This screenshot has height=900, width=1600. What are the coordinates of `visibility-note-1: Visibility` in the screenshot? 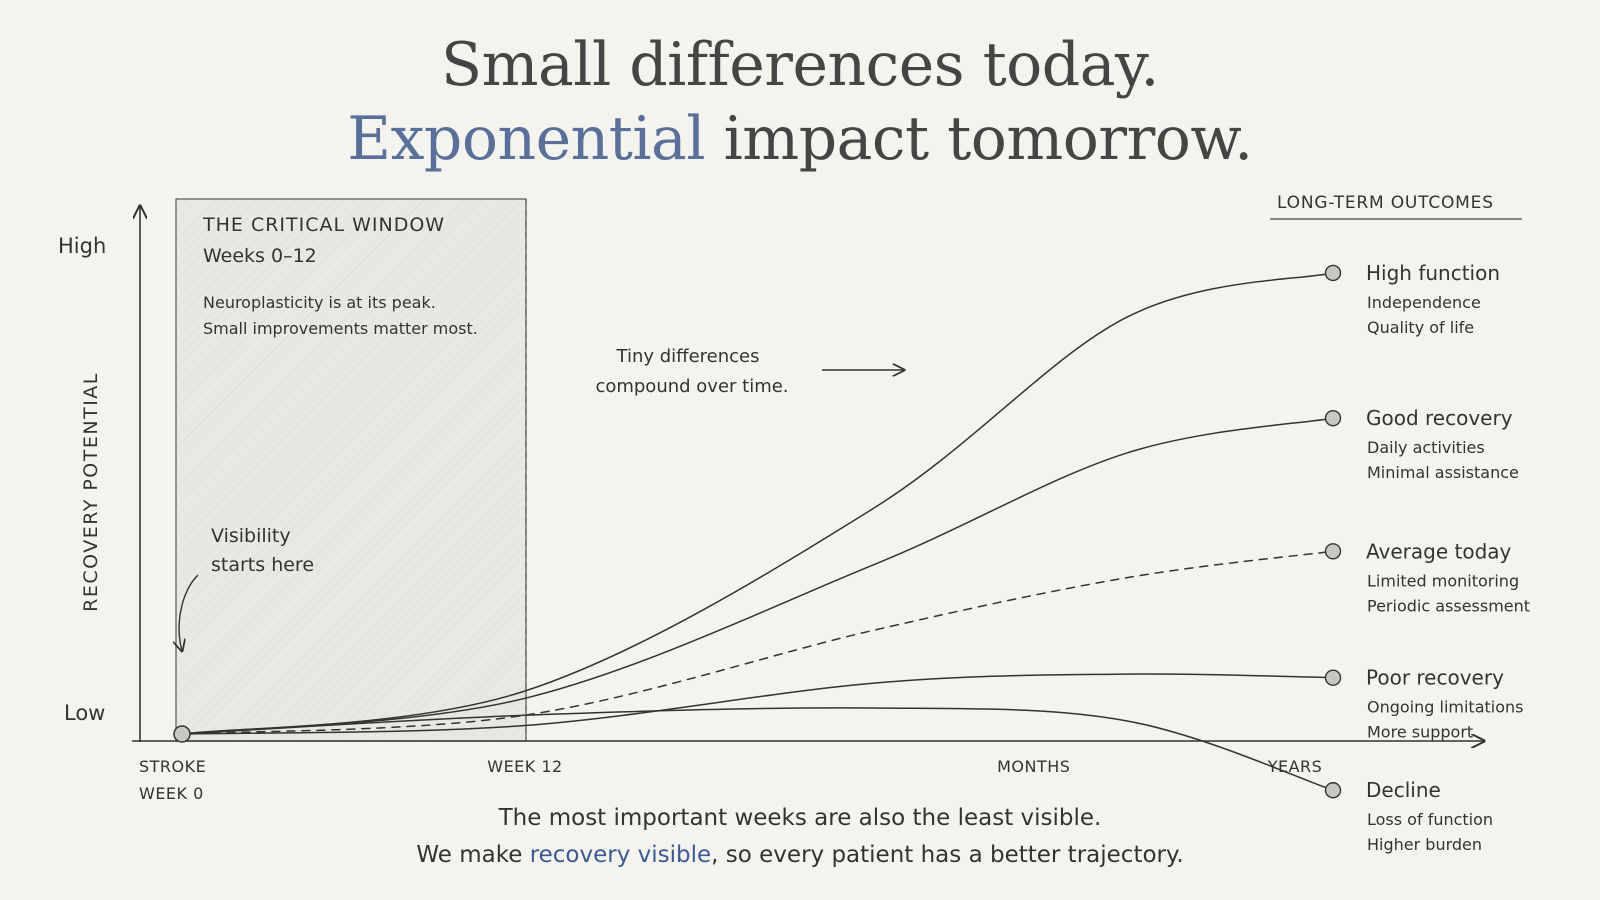 It's located at (251, 536).